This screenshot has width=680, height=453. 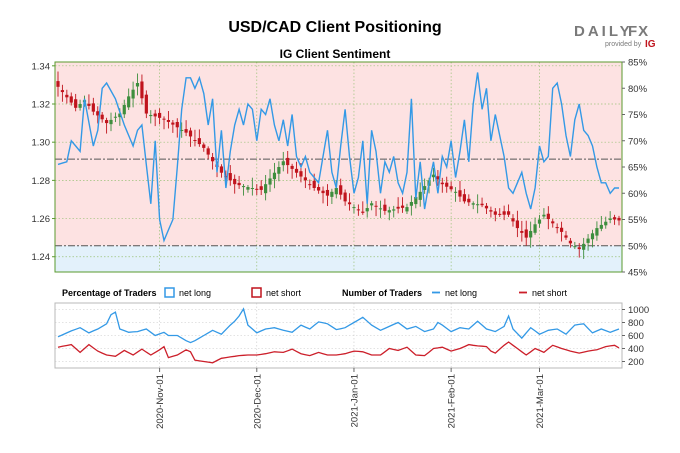 I want to click on date-tick-label: 2021-Mar-01, so click(x=540, y=401).